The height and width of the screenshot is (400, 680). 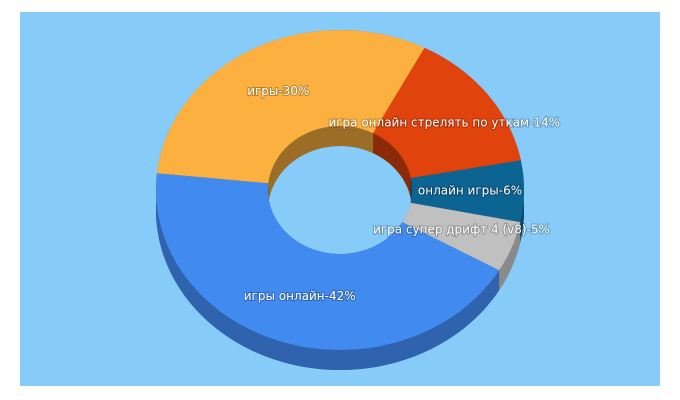 What do you see at coordinates (470, 190) in the screenshot?
I see `slice-label: онлайн игры-6%` at bounding box center [470, 190].